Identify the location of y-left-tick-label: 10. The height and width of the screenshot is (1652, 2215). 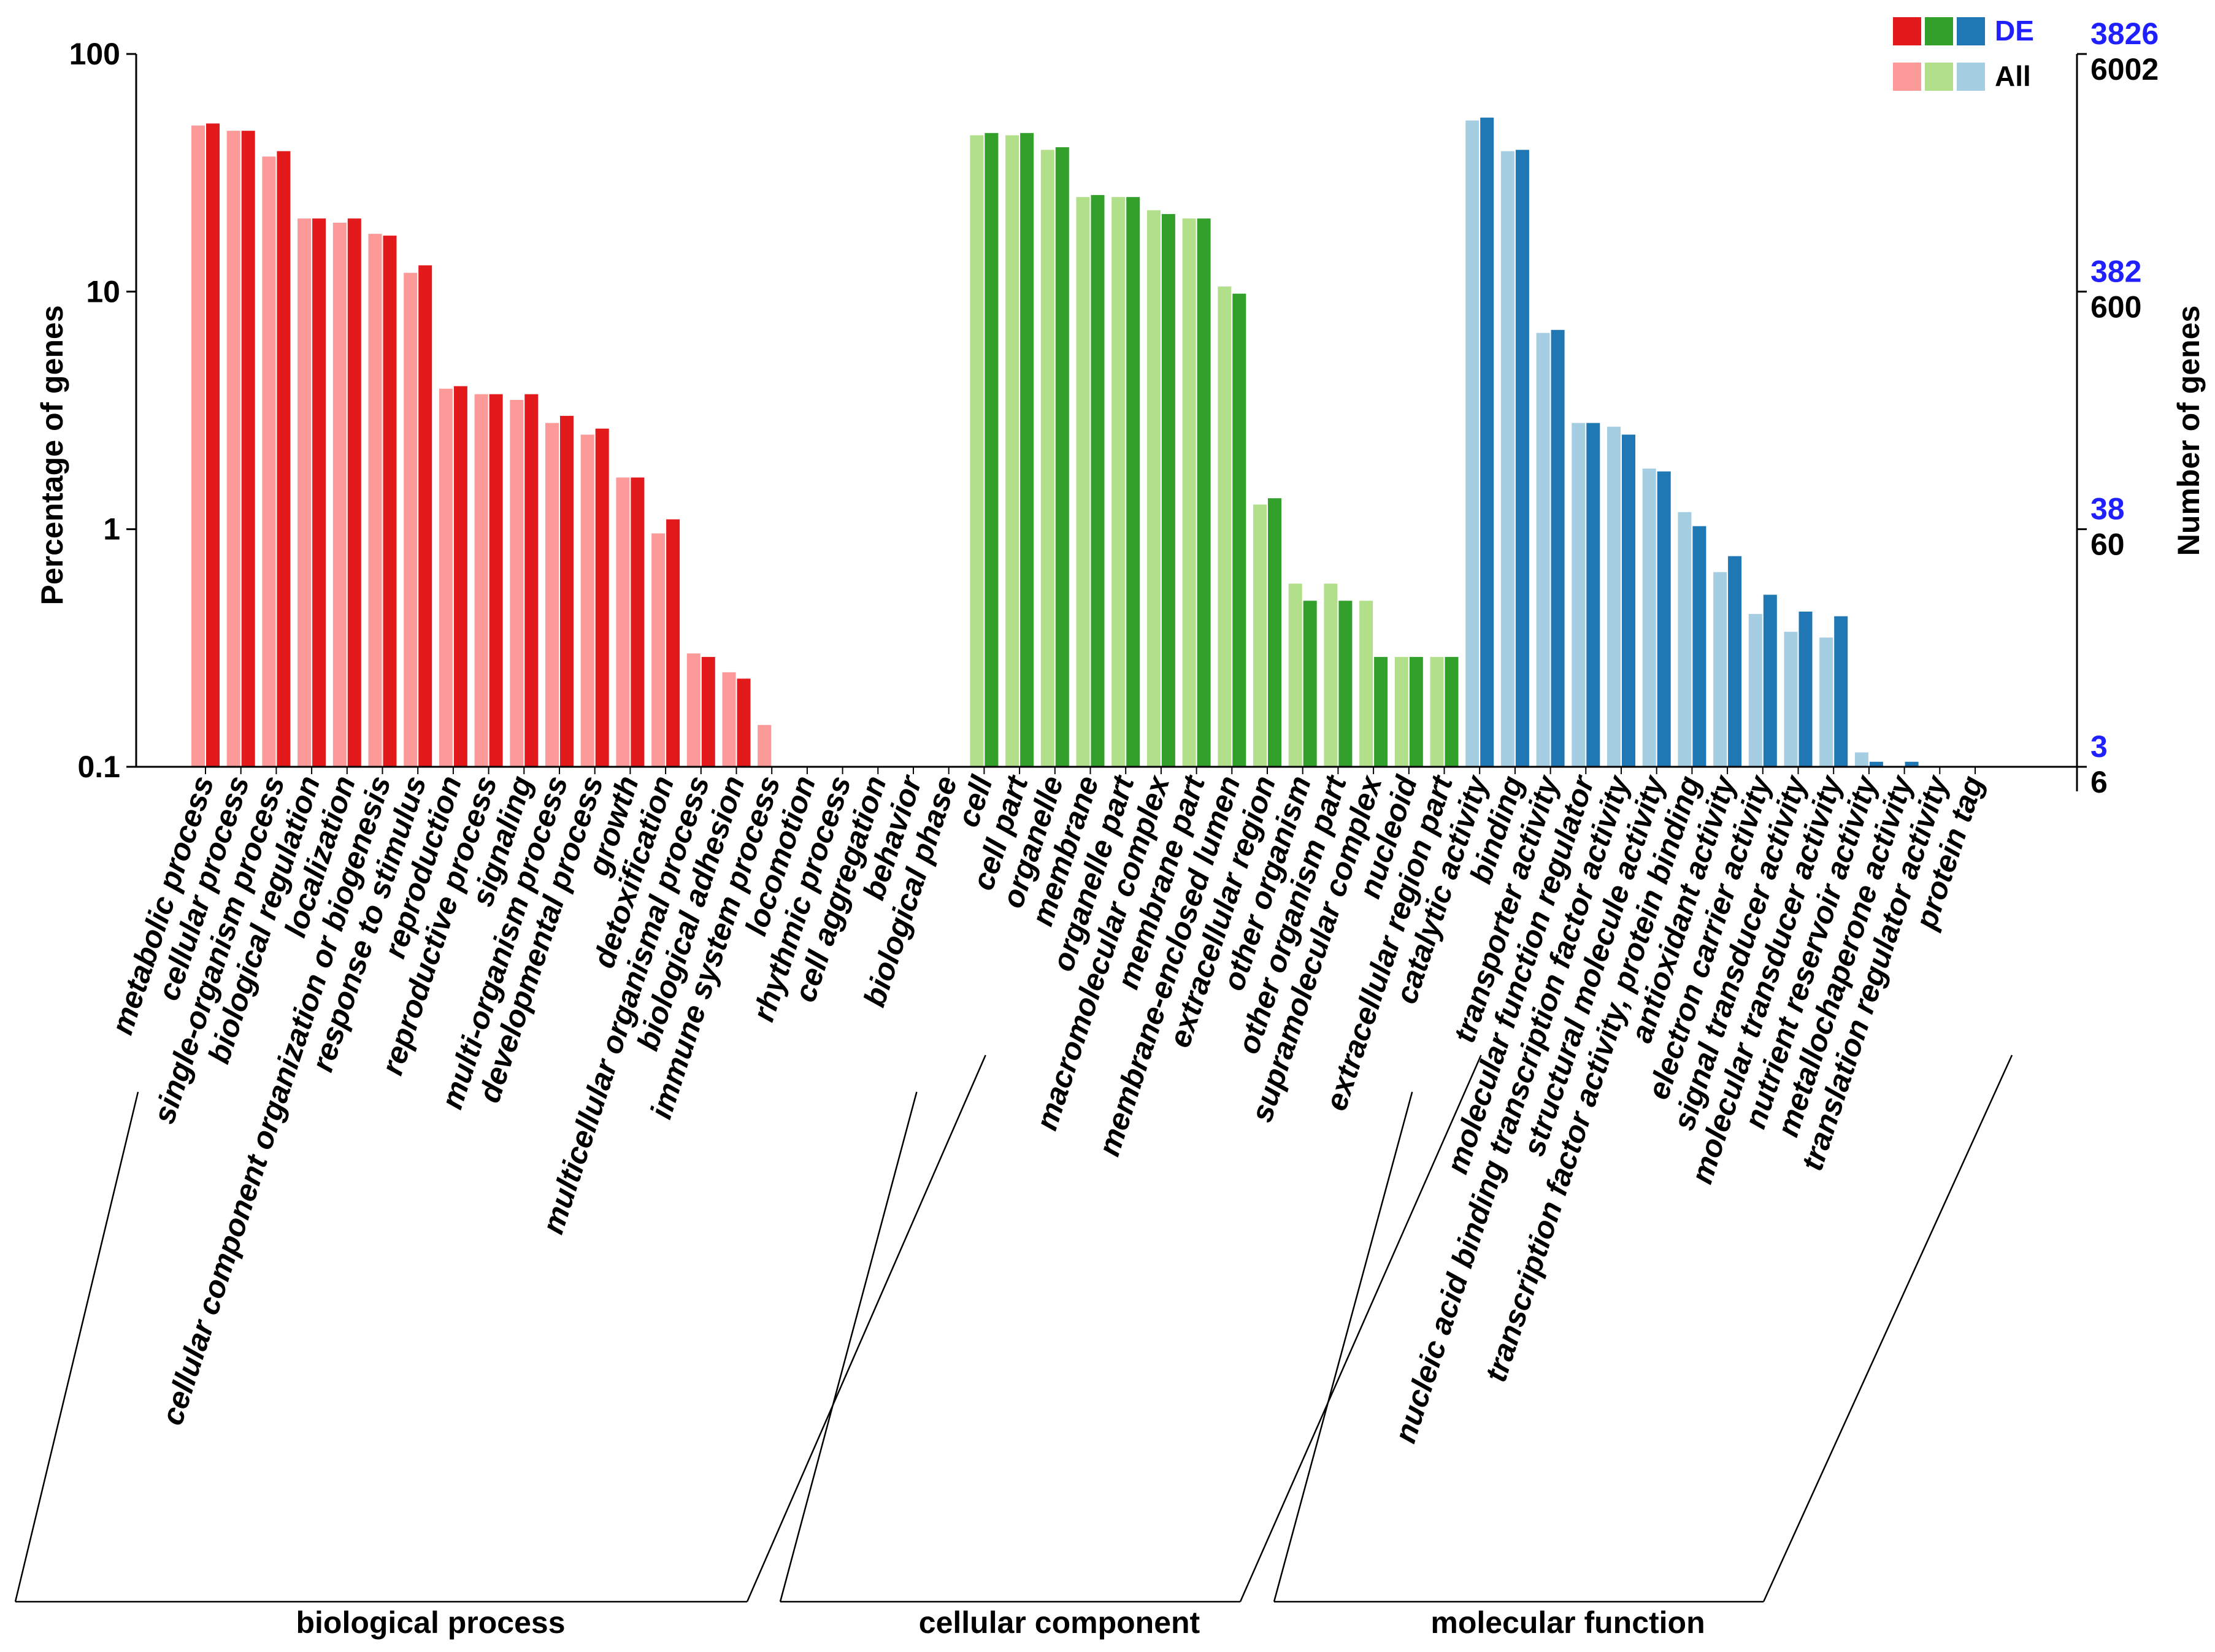
(103, 291).